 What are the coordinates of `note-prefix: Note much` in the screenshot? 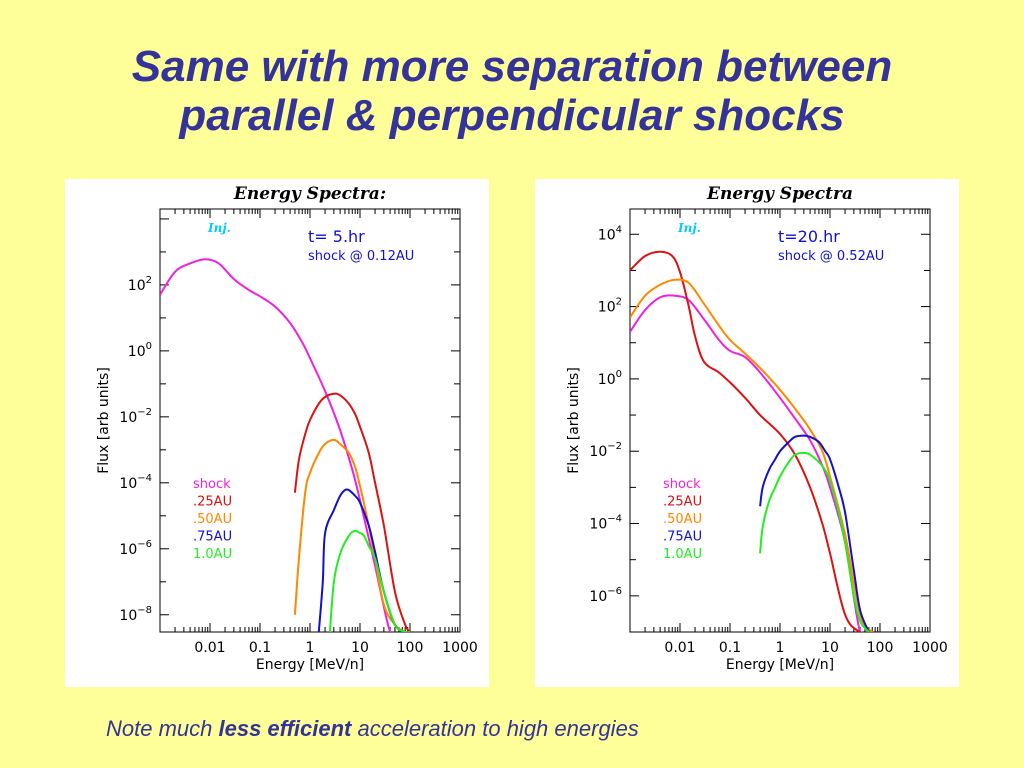 It's located at (162, 728).